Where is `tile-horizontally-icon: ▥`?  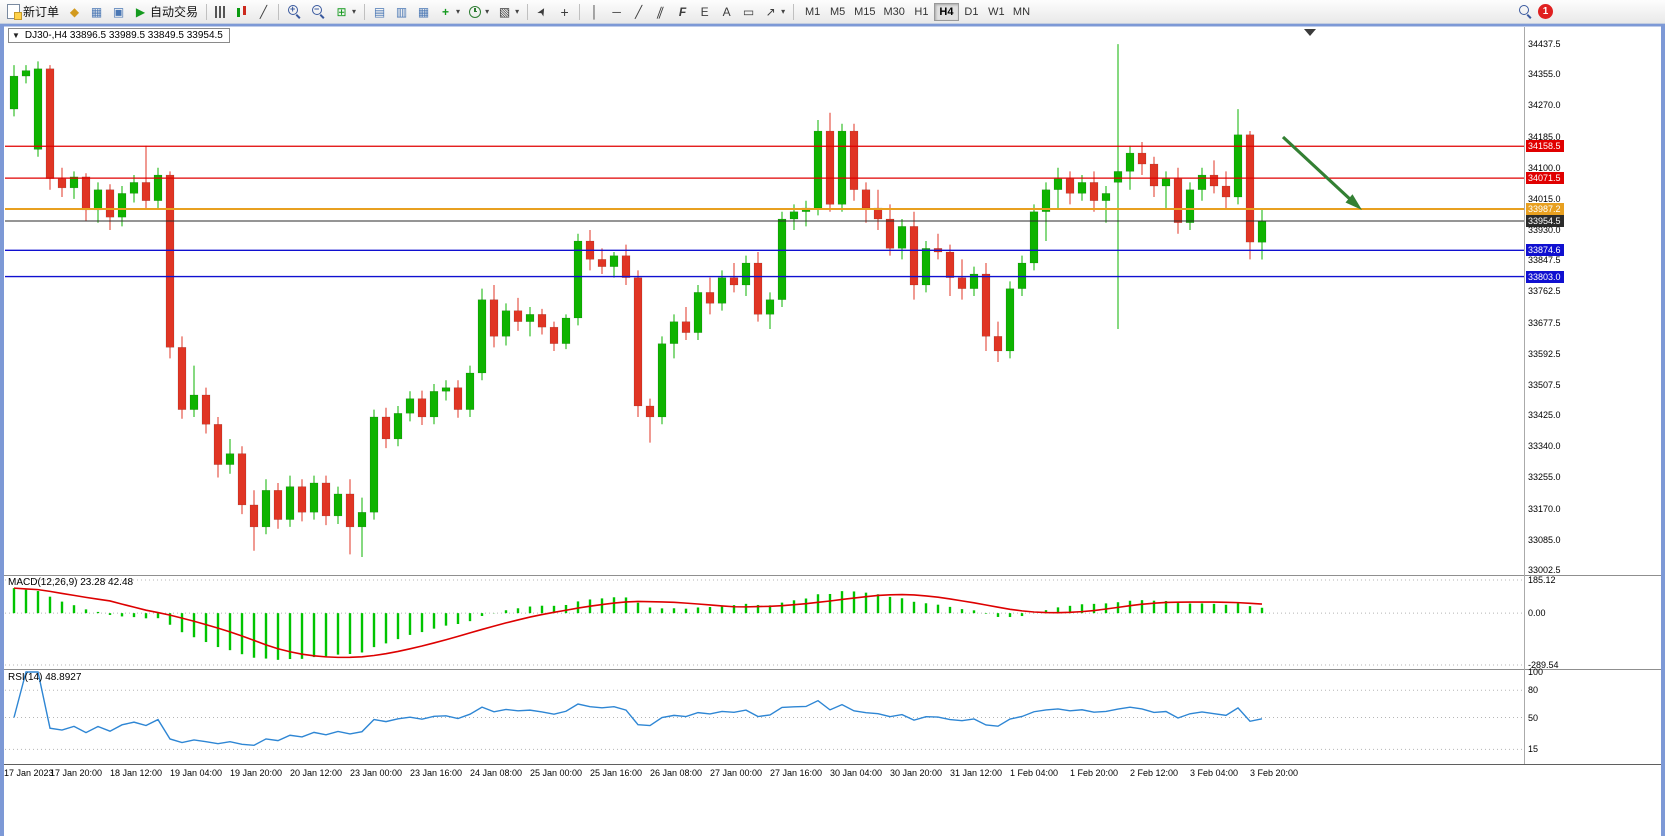 tile-horizontally-icon: ▥ is located at coordinates (401, 11).